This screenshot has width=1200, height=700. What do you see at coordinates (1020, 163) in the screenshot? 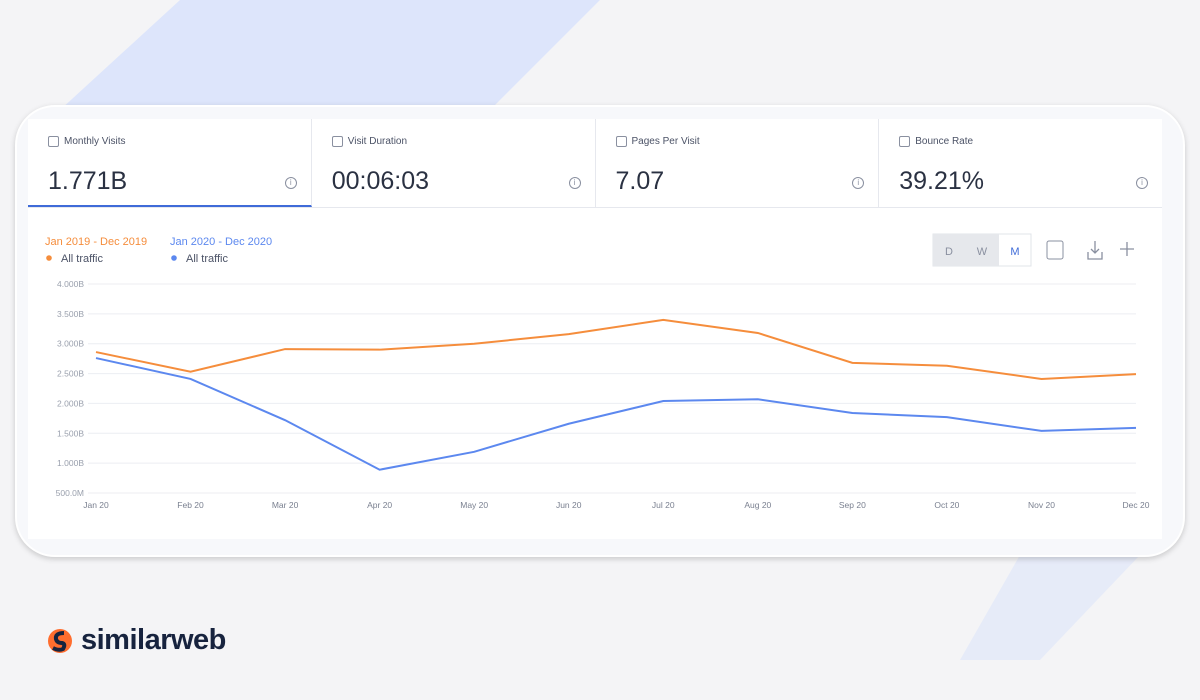
I see `metric: Bounce Rate 39.21% i` at bounding box center [1020, 163].